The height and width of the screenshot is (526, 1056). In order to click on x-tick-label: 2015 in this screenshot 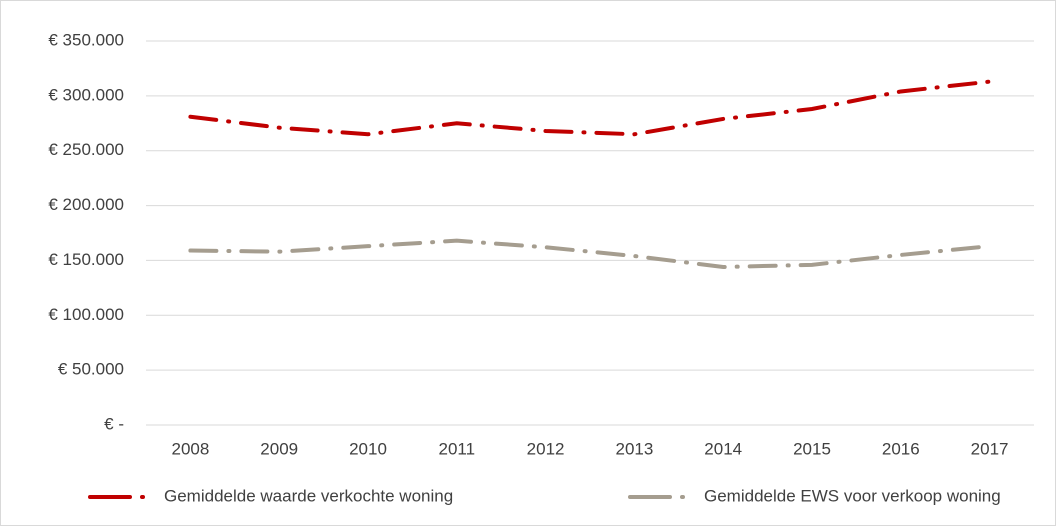, I will do `click(812, 448)`.